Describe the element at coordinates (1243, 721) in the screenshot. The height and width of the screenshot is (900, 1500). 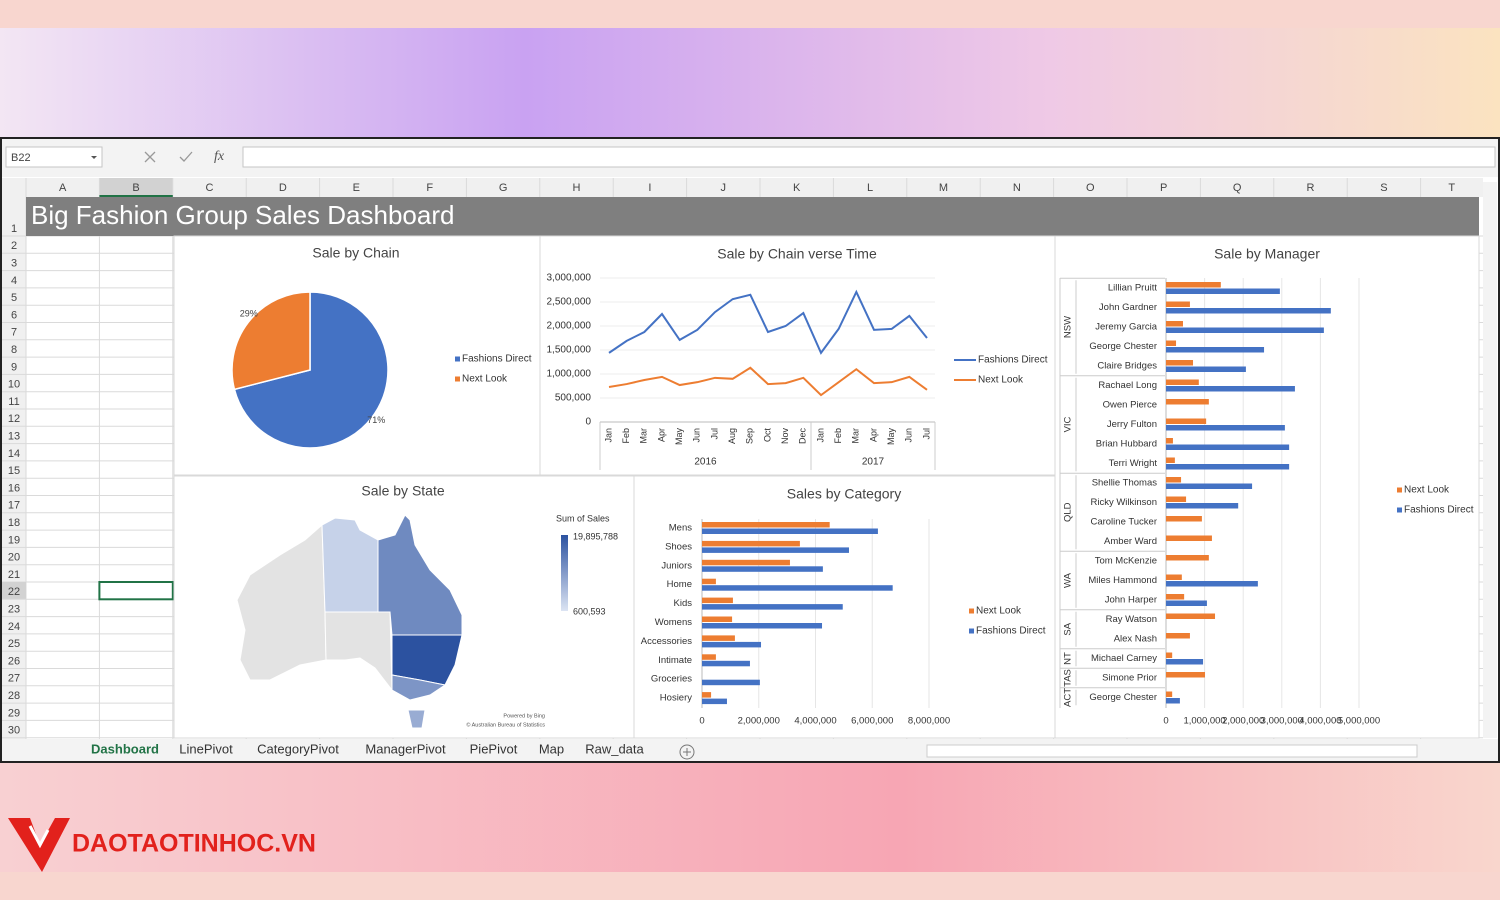
I see `x-tick-label: 2,000,000` at that location.